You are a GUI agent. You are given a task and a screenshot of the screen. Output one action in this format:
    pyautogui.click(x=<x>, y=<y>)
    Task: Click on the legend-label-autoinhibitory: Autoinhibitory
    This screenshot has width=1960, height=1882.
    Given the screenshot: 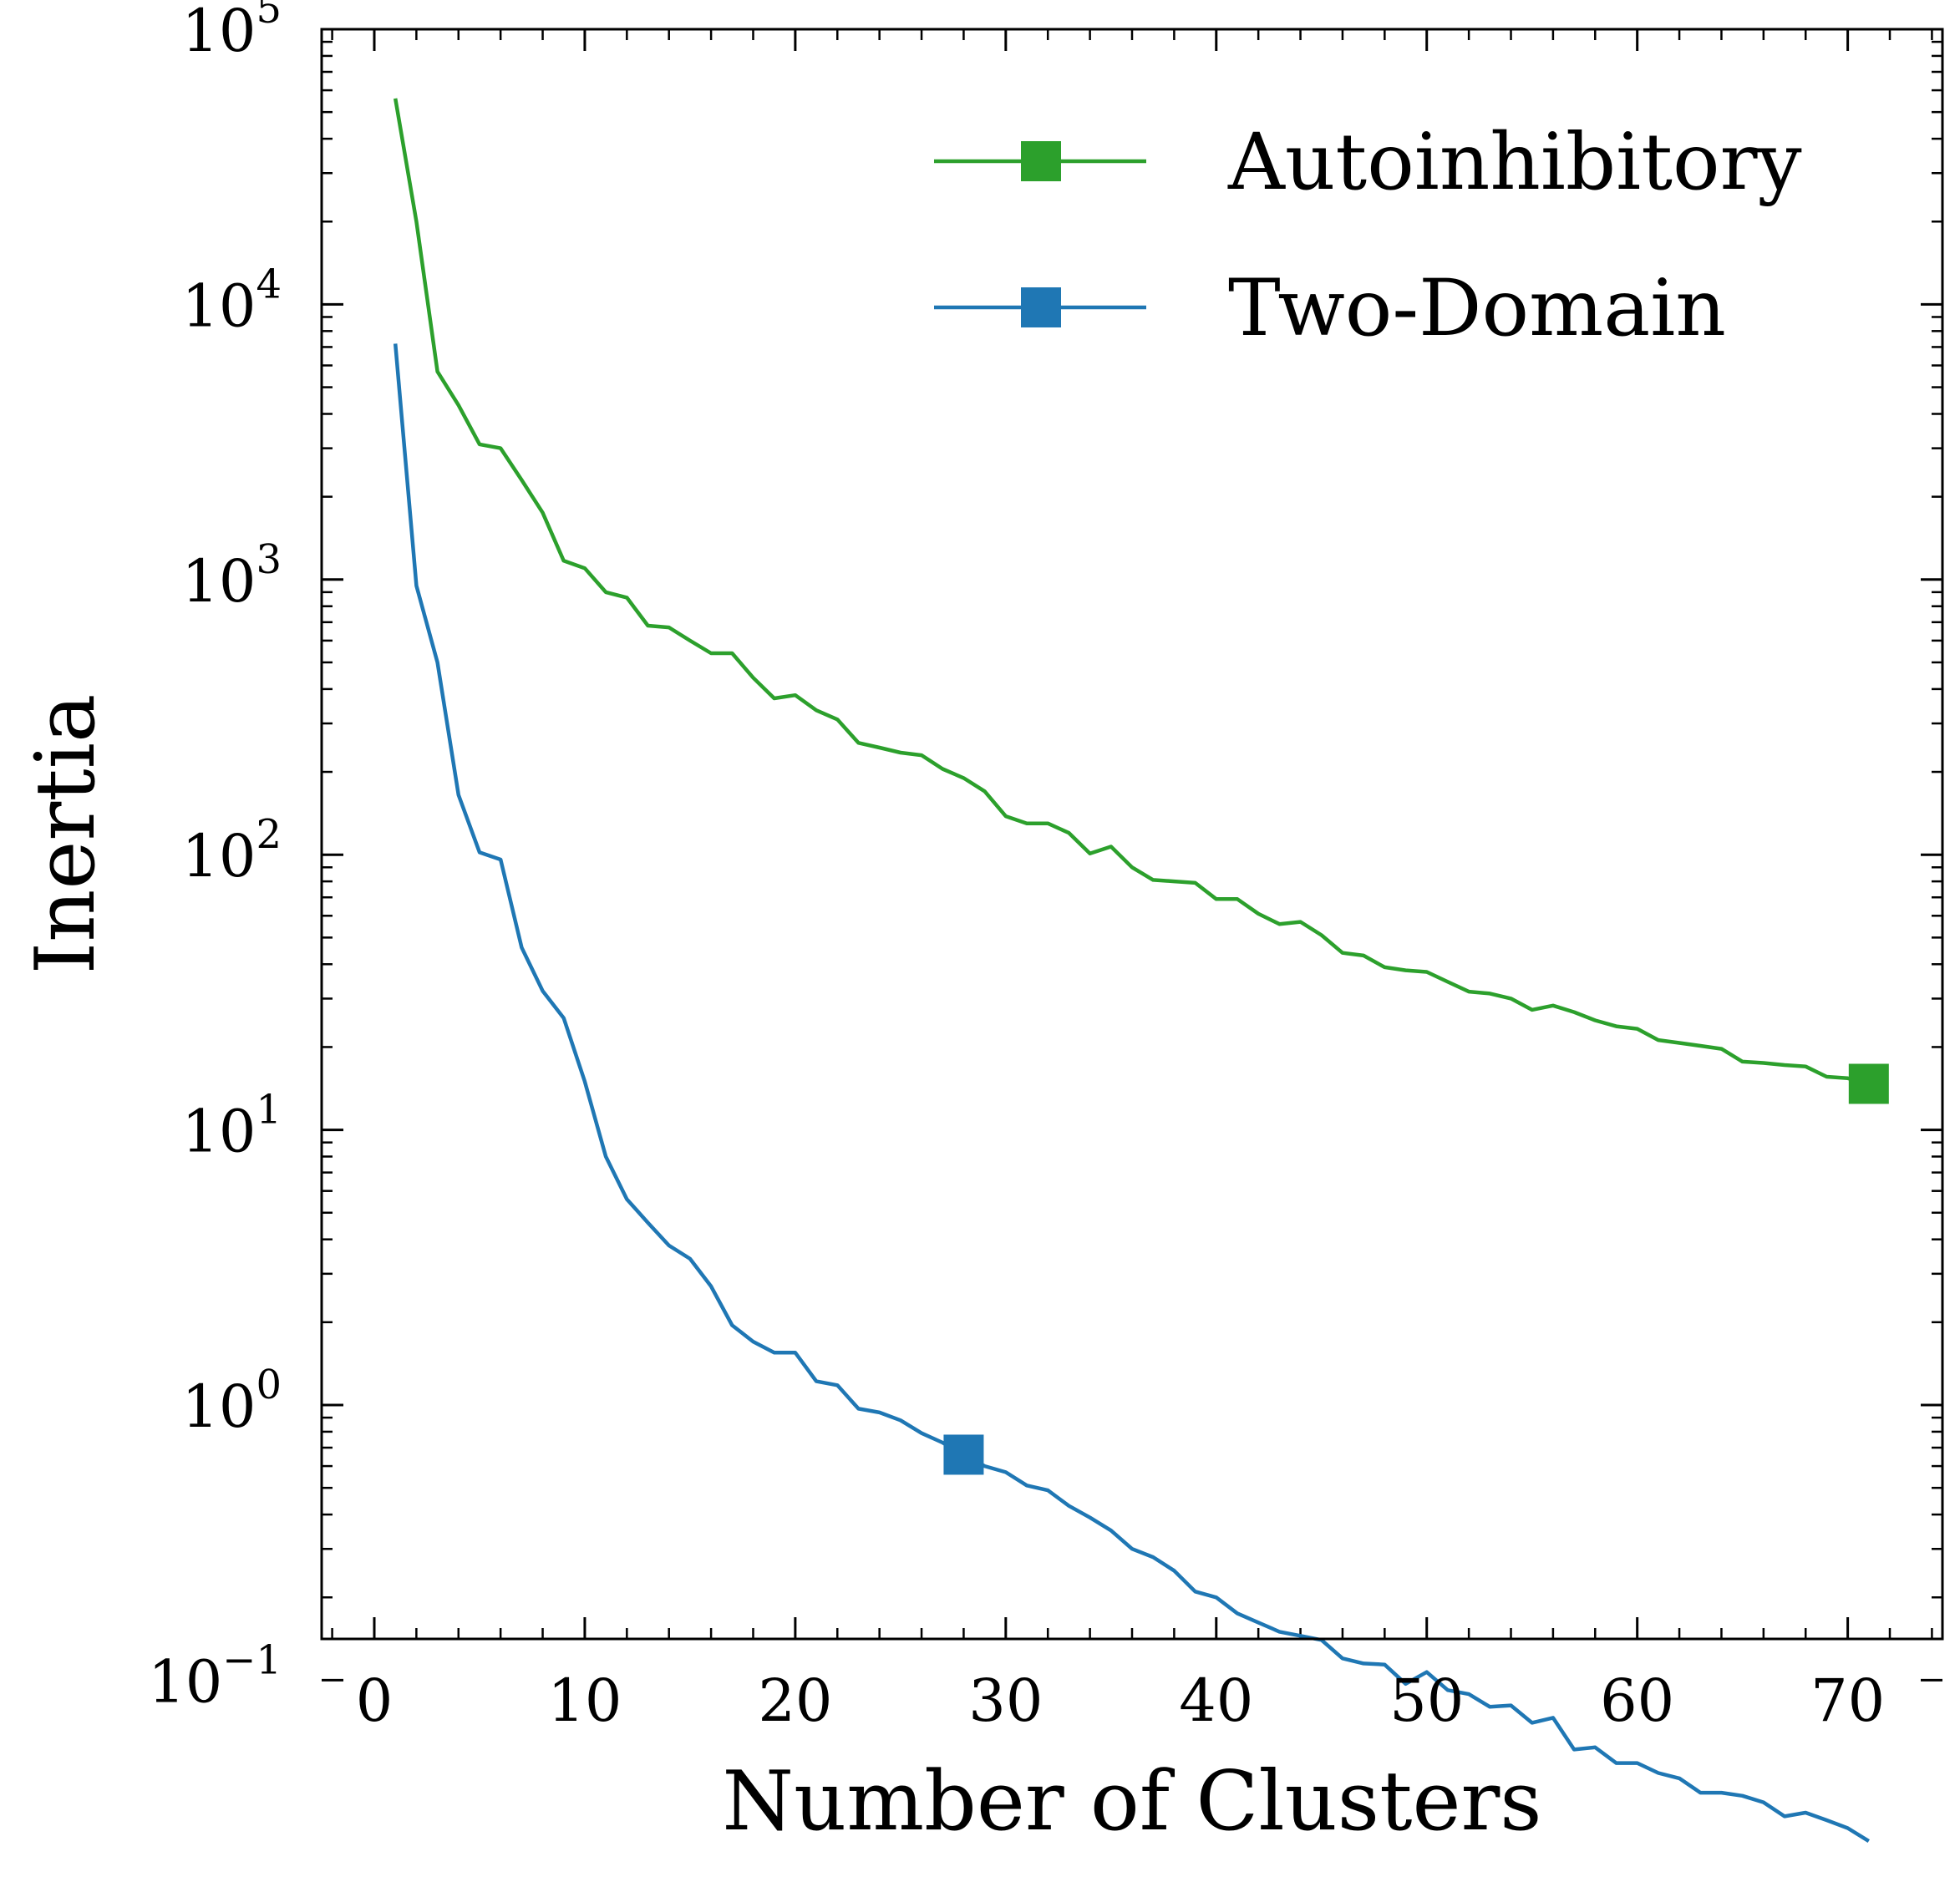 What is the action you would take?
    pyautogui.click(x=1514, y=162)
    